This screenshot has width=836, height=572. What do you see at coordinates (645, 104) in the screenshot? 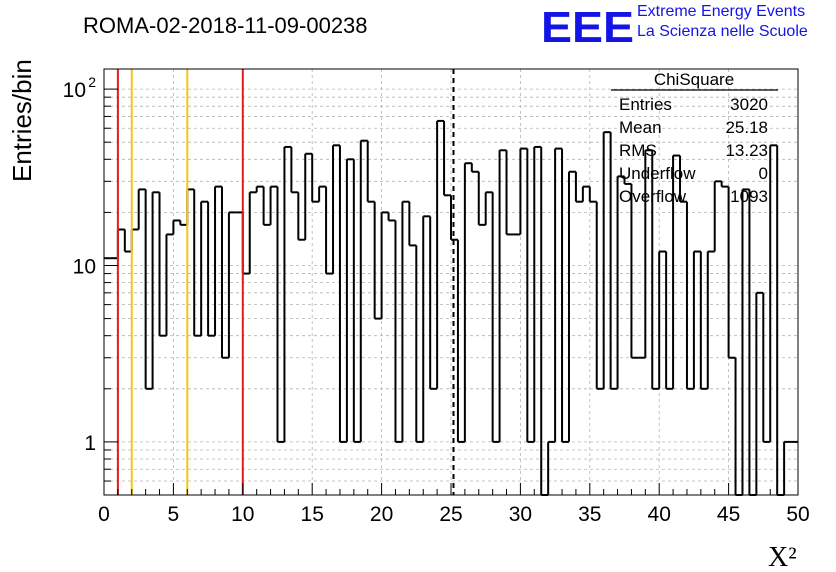
I see `stats-entries-label: Entries` at bounding box center [645, 104].